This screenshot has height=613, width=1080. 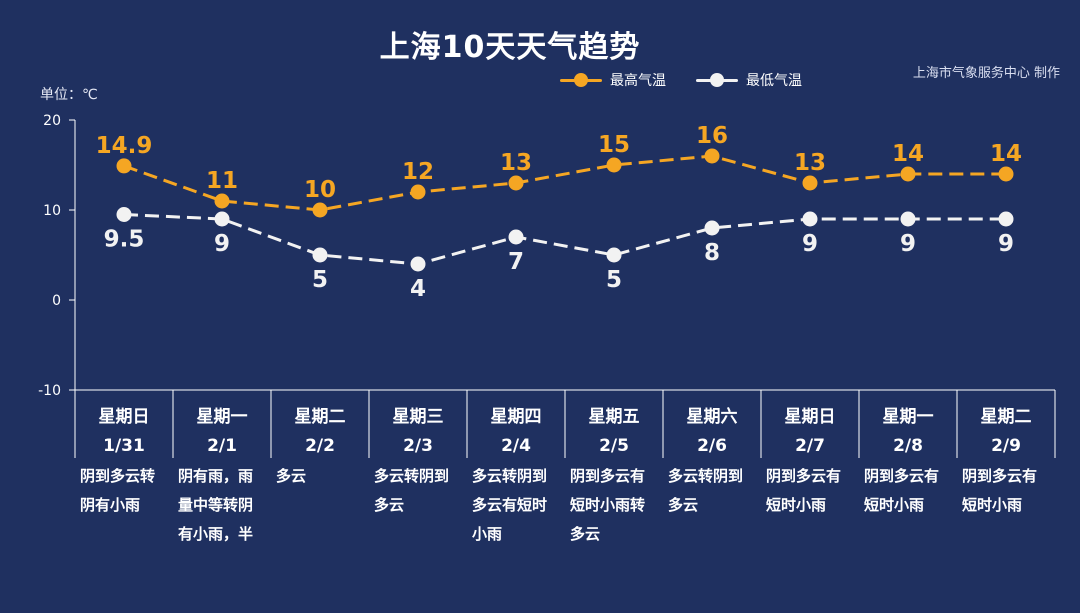 I want to click on high-temp-label: 15, so click(x=614, y=145).